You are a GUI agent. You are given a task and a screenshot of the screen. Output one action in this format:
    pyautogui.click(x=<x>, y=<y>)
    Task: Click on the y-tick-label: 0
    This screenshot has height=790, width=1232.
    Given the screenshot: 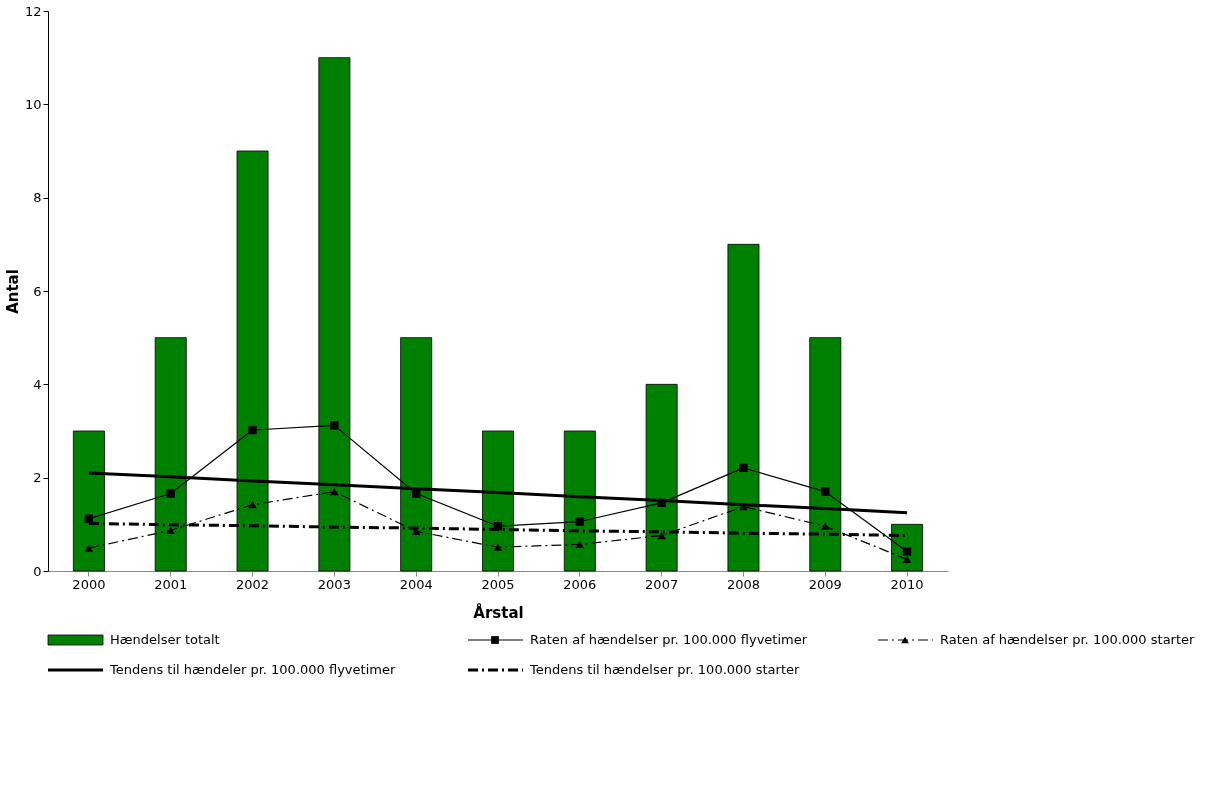 What is the action you would take?
    pyautogui.click(x=37, y=571)
    